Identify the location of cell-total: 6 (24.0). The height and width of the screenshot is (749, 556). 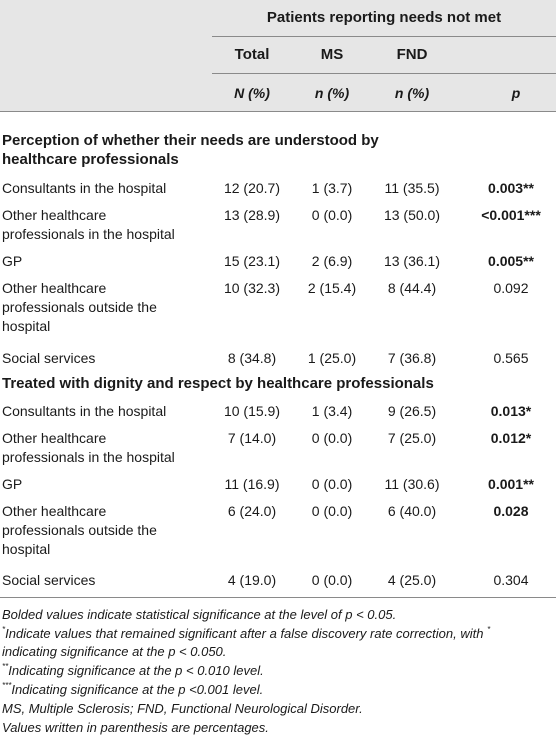
(252, 511).